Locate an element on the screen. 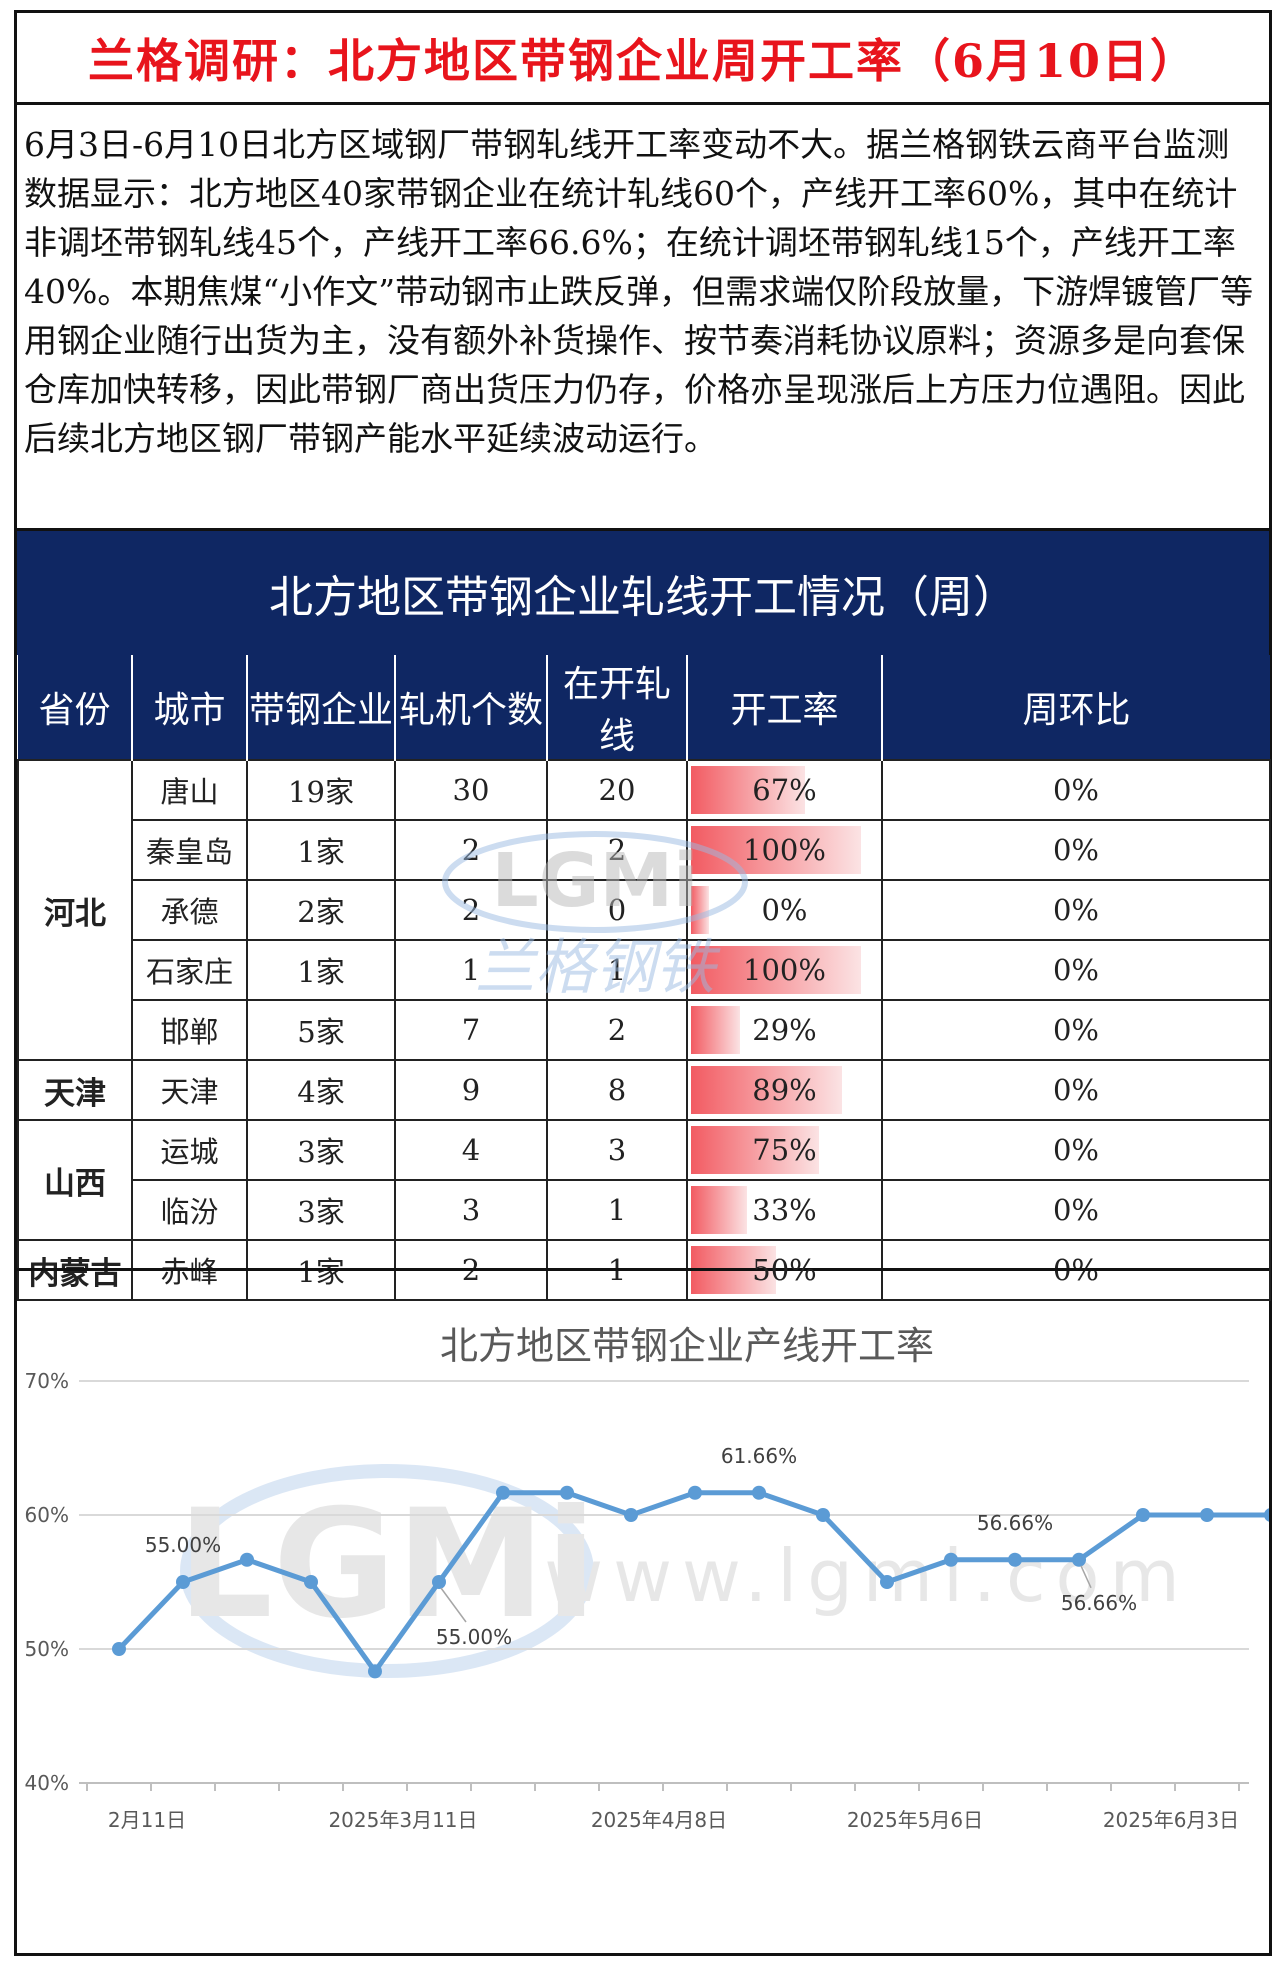 This screenshot has width=1288, height=1968. table-header-row: 省份 城市 带钢企业 轧机个数 在开轧线 开工率 周环比 is located at coordinates (644, 707).